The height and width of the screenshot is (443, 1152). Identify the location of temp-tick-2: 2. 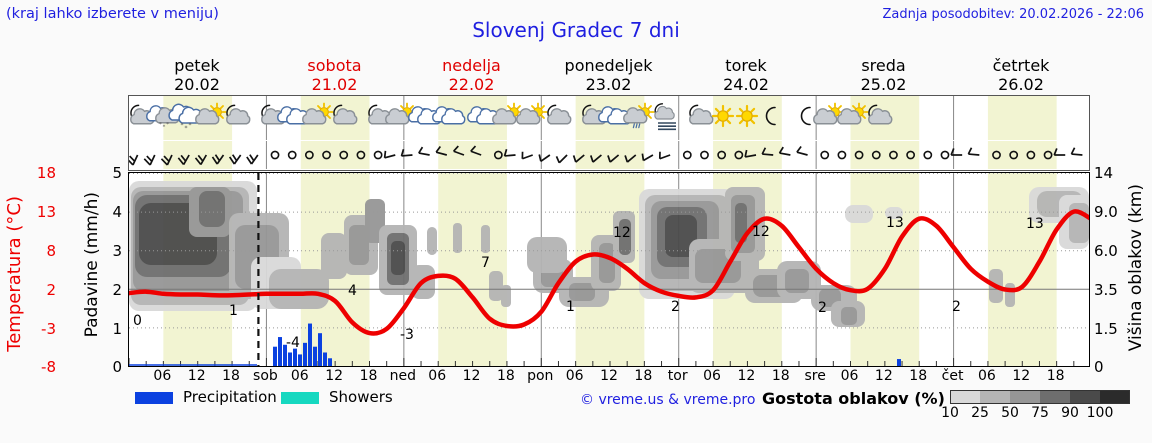
(51, 290).